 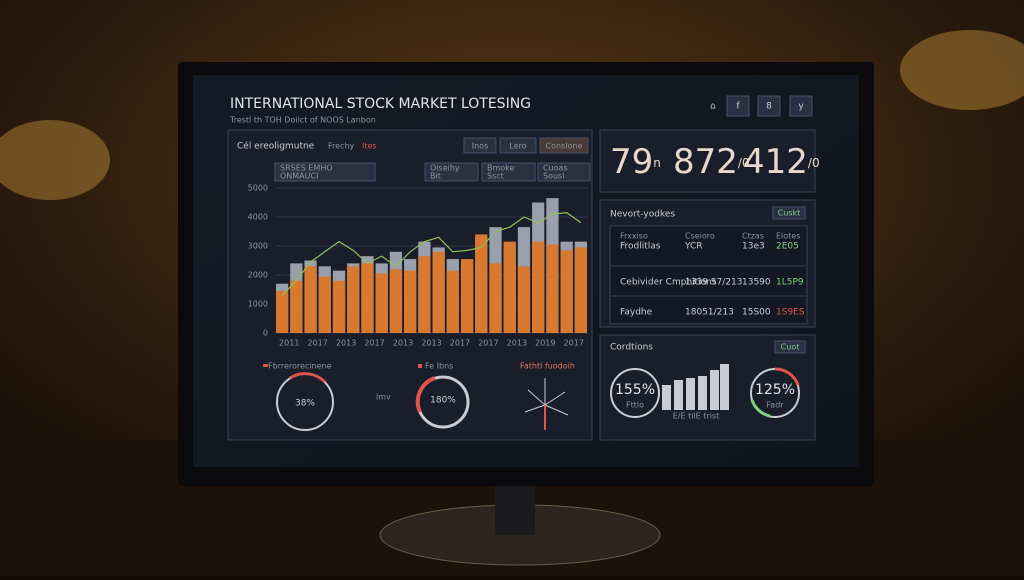 What do you see at coordinates (781, 162) in the screenshot?
I see `stat-value: 412/0` at bounding box center [781, 162].